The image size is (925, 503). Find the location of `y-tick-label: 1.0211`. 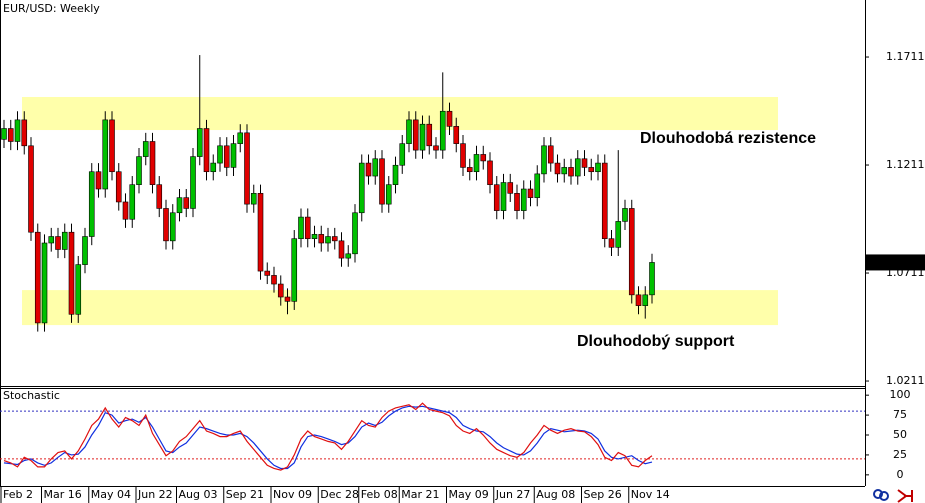

y-tick-label: 1.0211 is located at coordinates (905, 380).